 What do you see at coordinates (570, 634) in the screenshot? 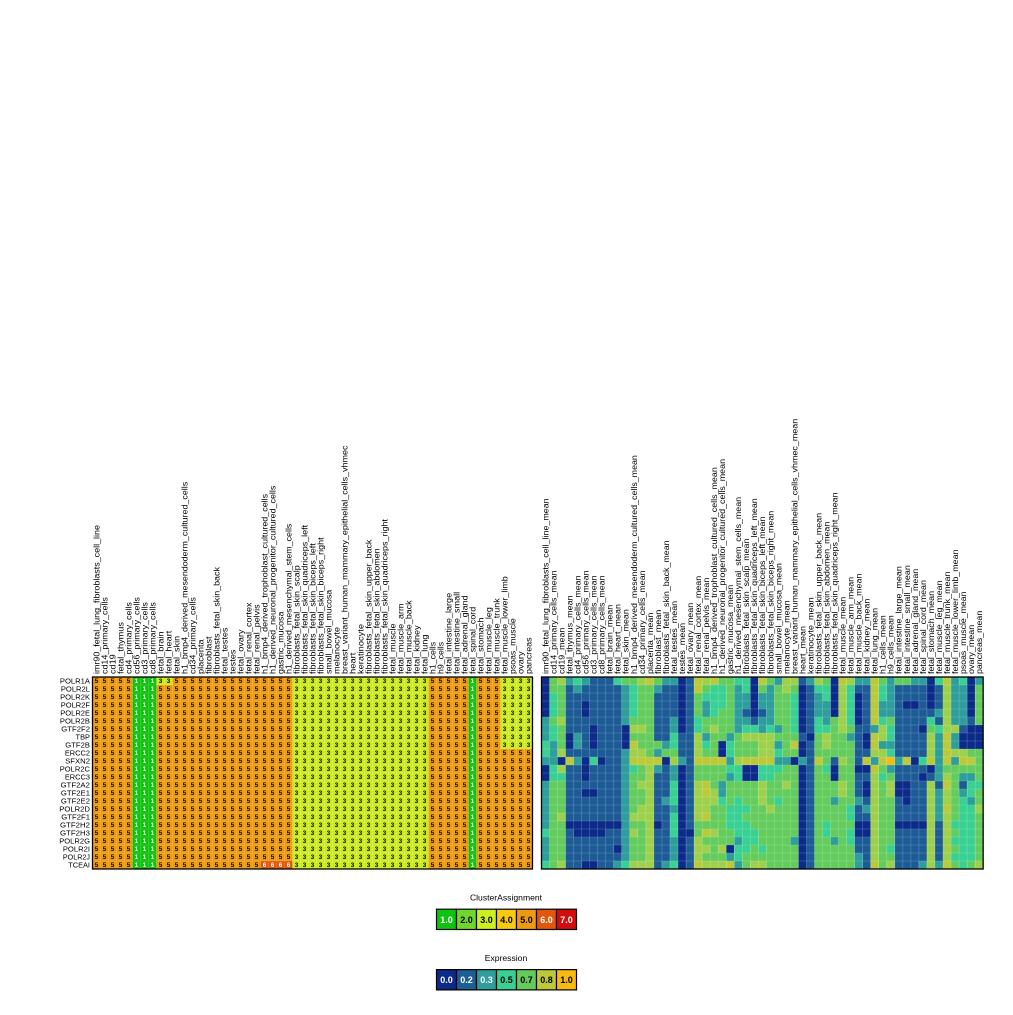
I see `svg-text: fetal_thymus_mean` at bounding box center [570, 634].